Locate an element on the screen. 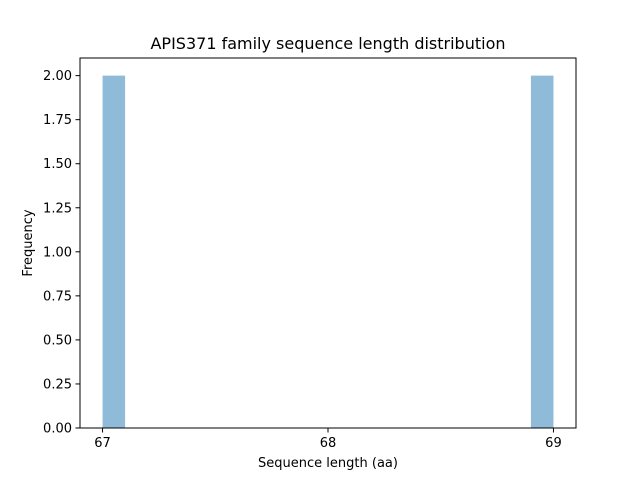  y-tick-label: 1.00 is located at coordinates (57, 252).